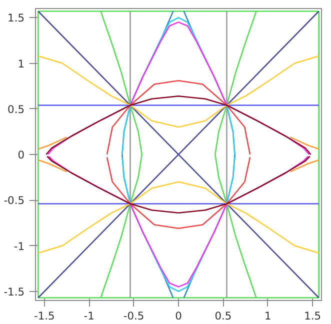 The width and height of the screenshot is (331, 324). Describe the element at coordinates (19, 246) in the screenshot. I see `y-tick-label: -1` at that location.